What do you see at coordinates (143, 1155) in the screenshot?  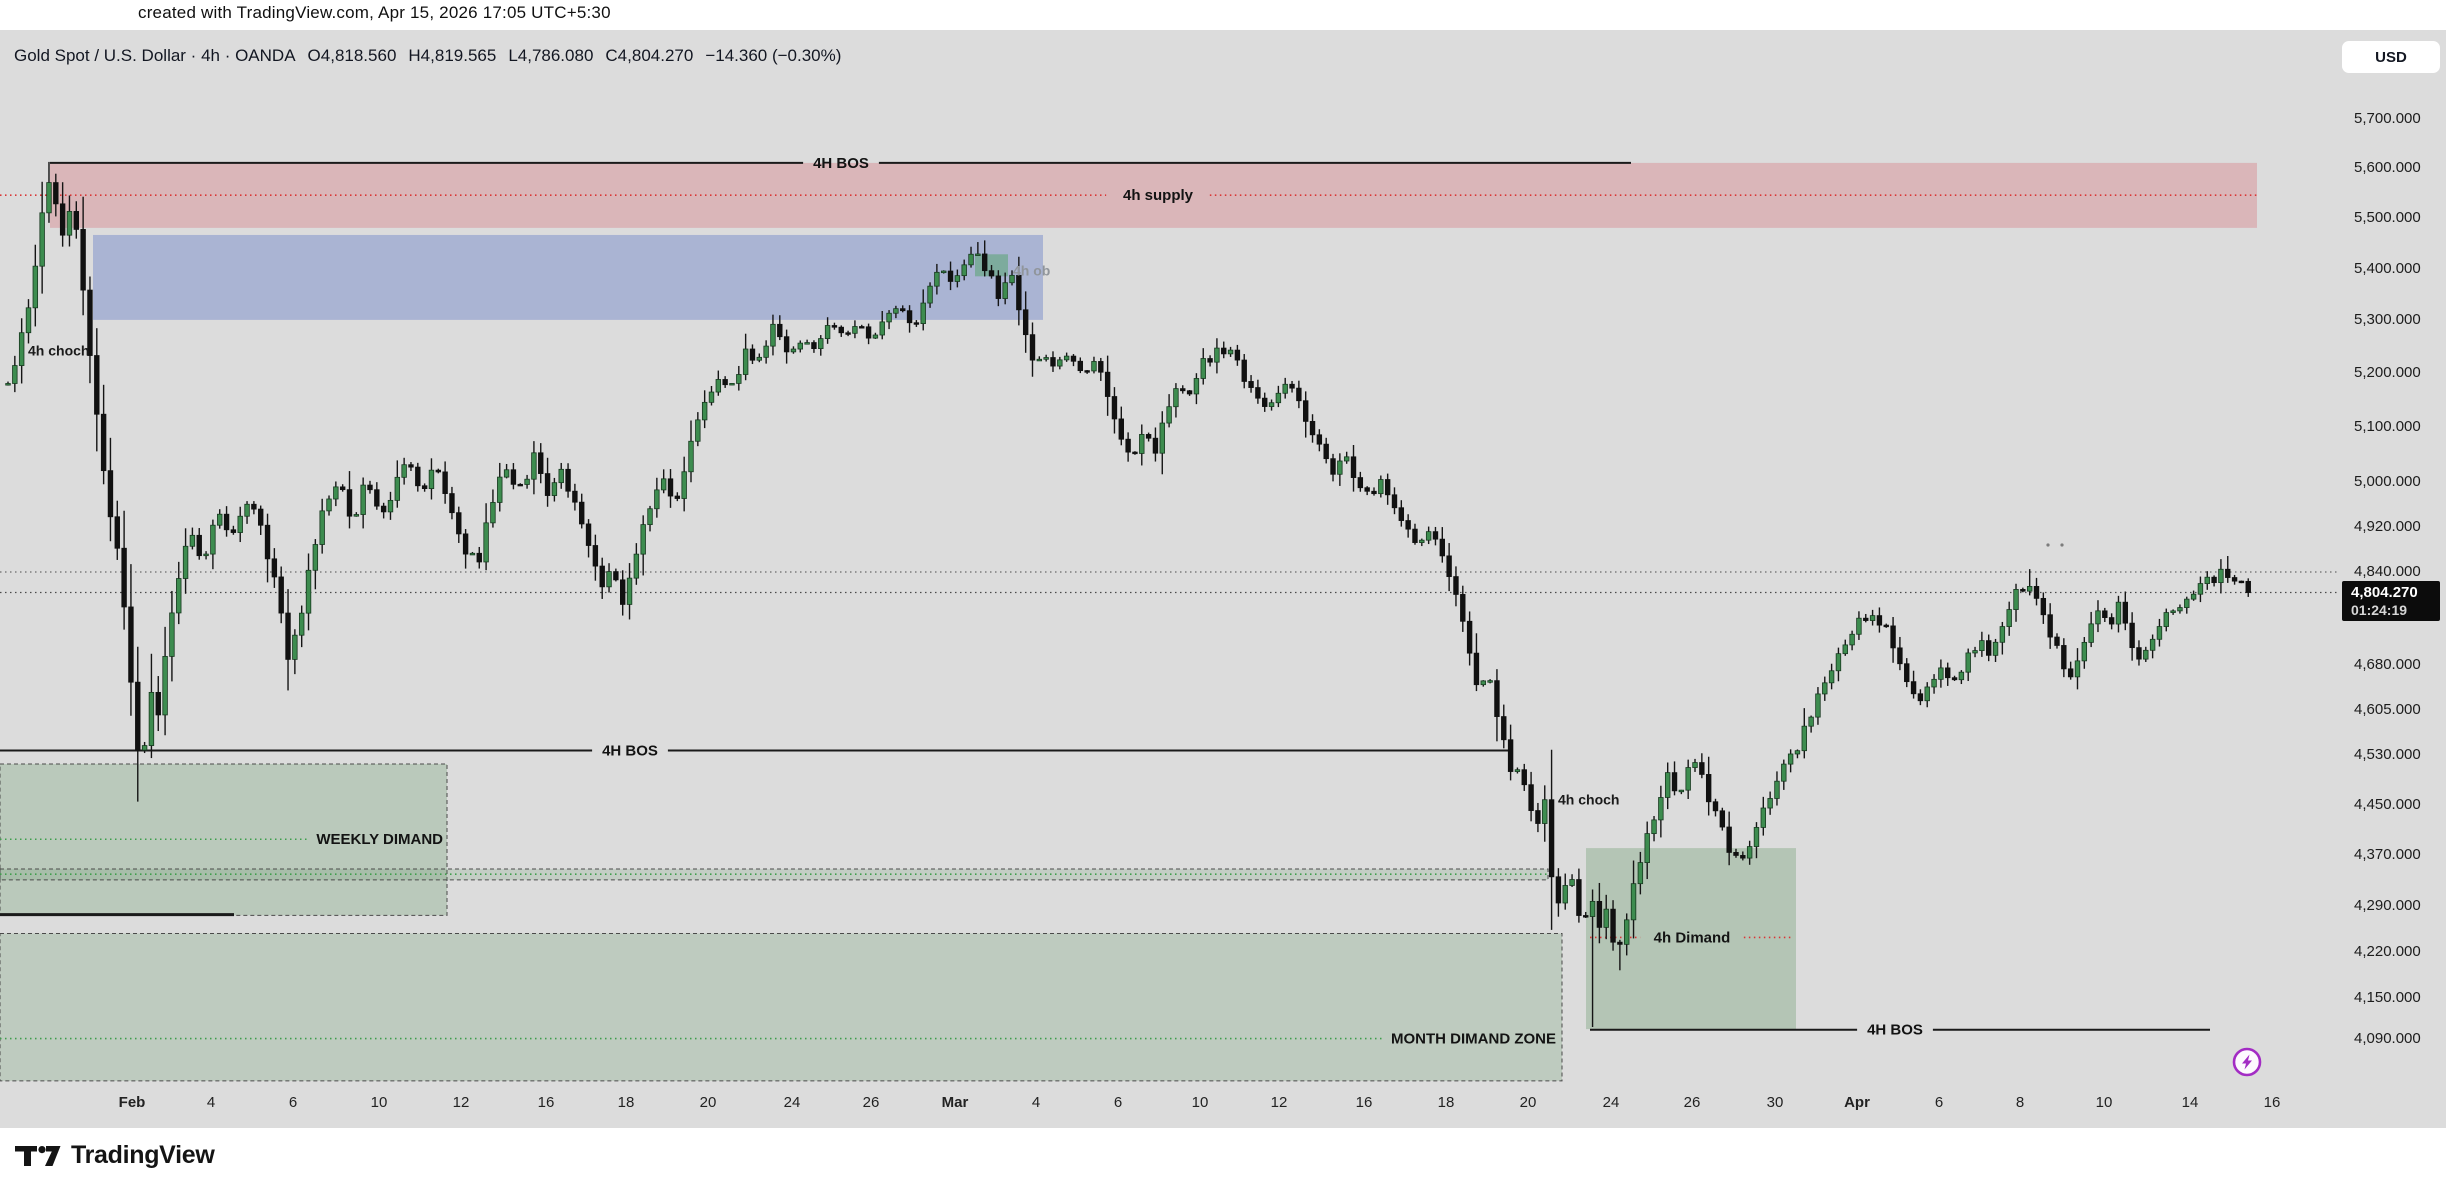 I see `tradingview-brand-text: TradingView` at bounding box center [143, 1155].